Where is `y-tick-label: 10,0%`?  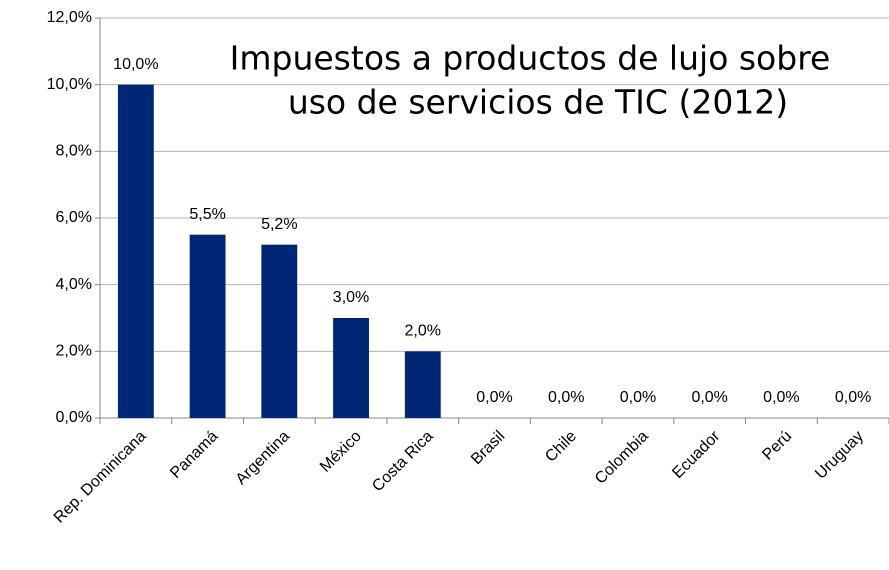
y-tick-label: 10,0% is located at coordinates (69, 84).